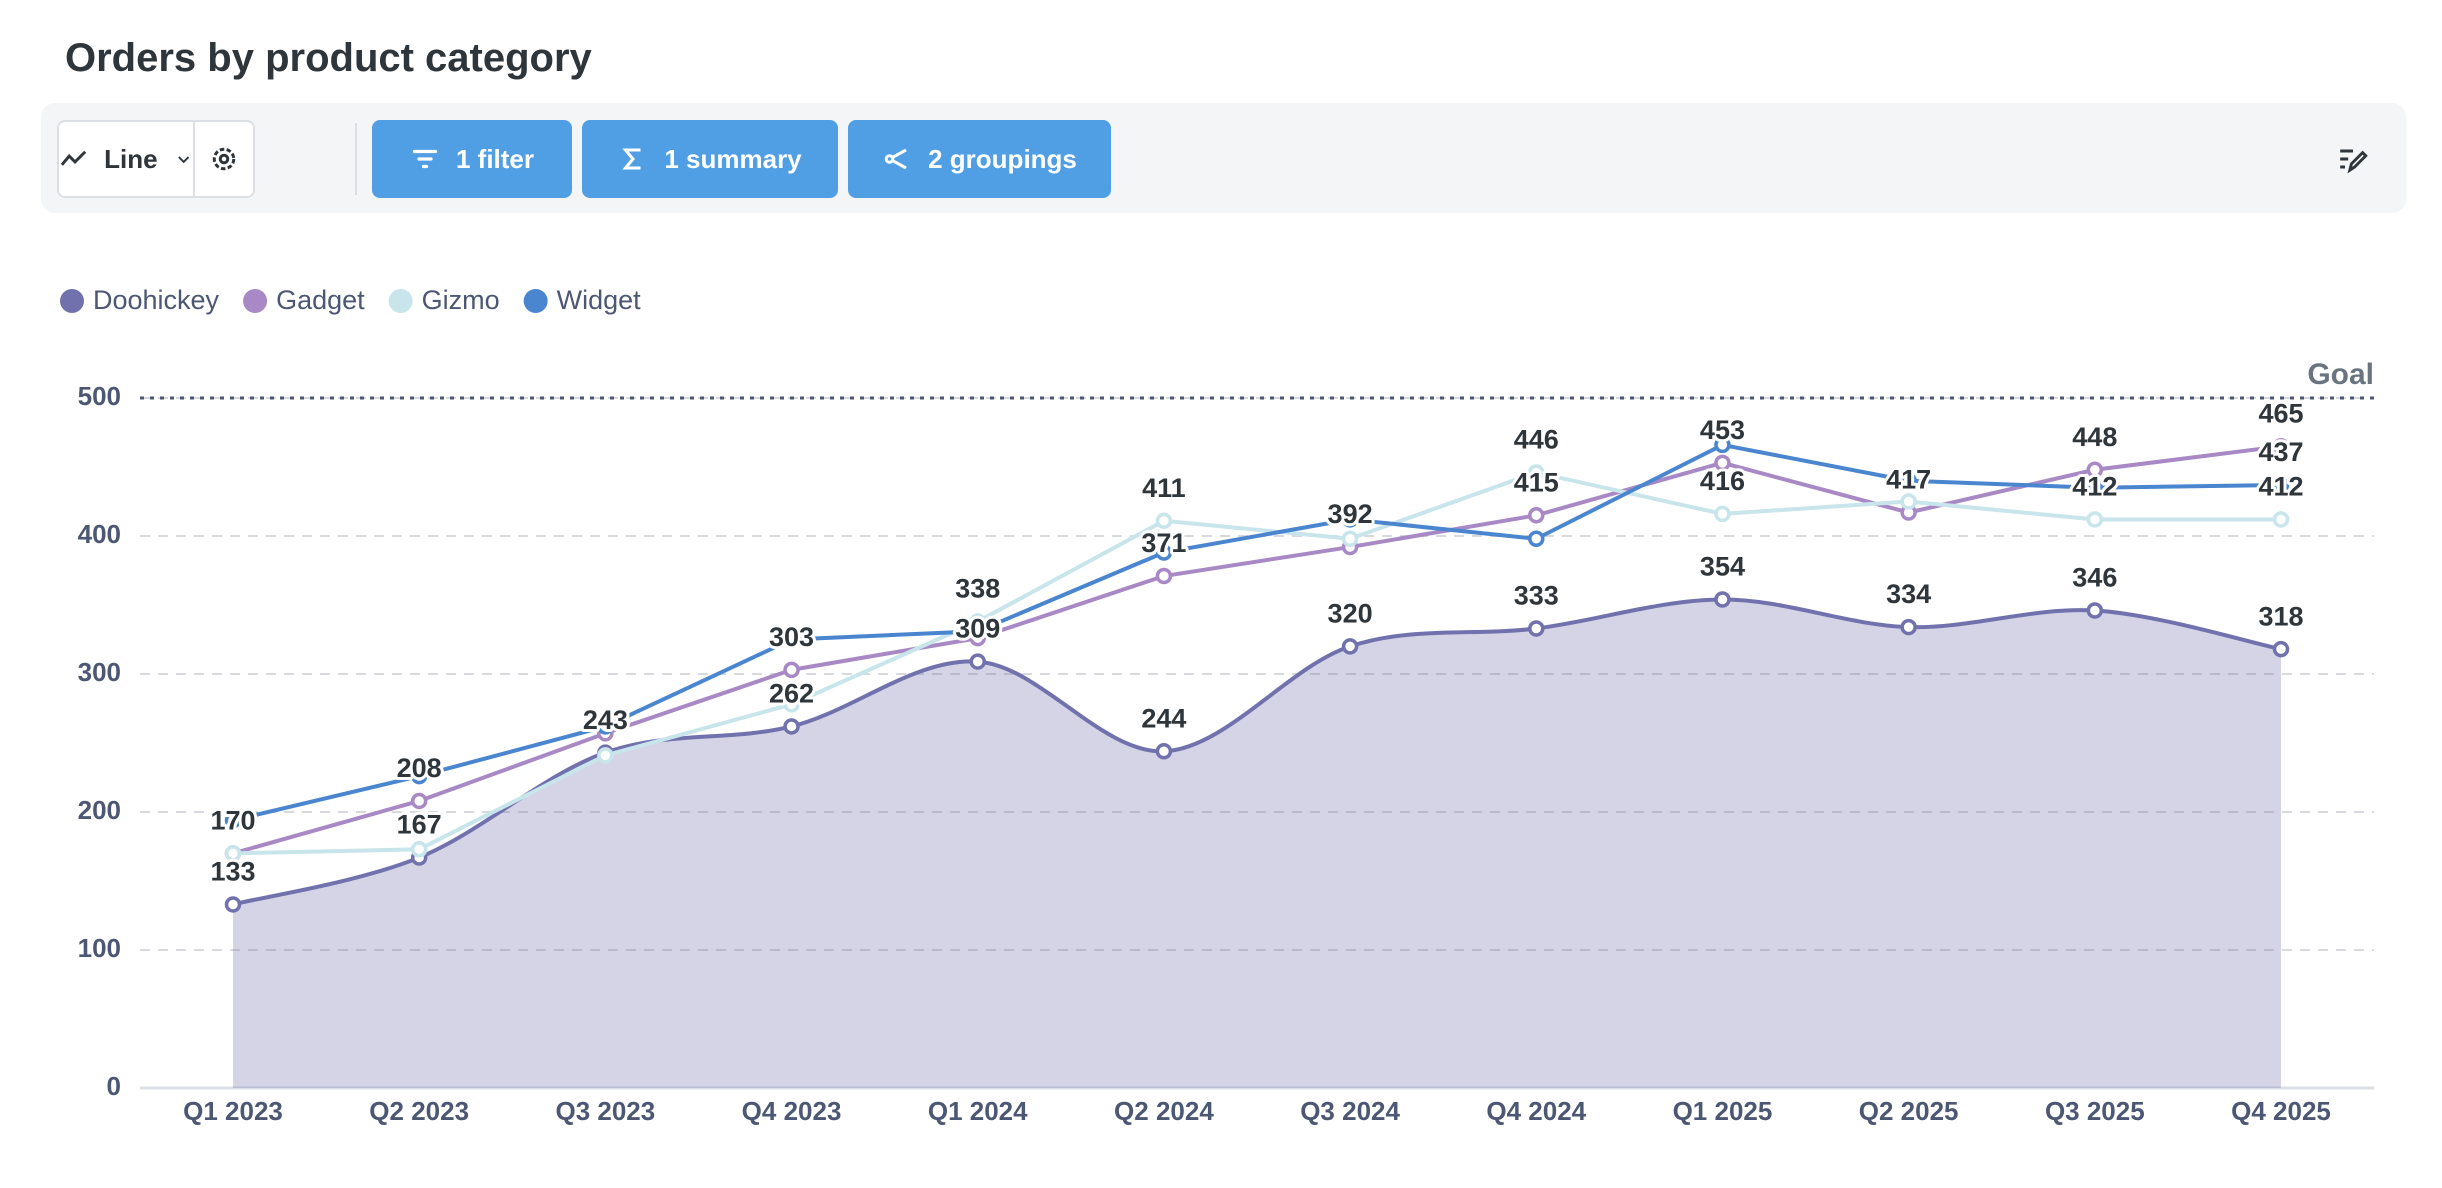 Image resolution: width=2442 pixels, height=1188 pixels. Describe the element at coordinates (99, 948) in the screenshot. I see `y-tick-label: 100` at that location.